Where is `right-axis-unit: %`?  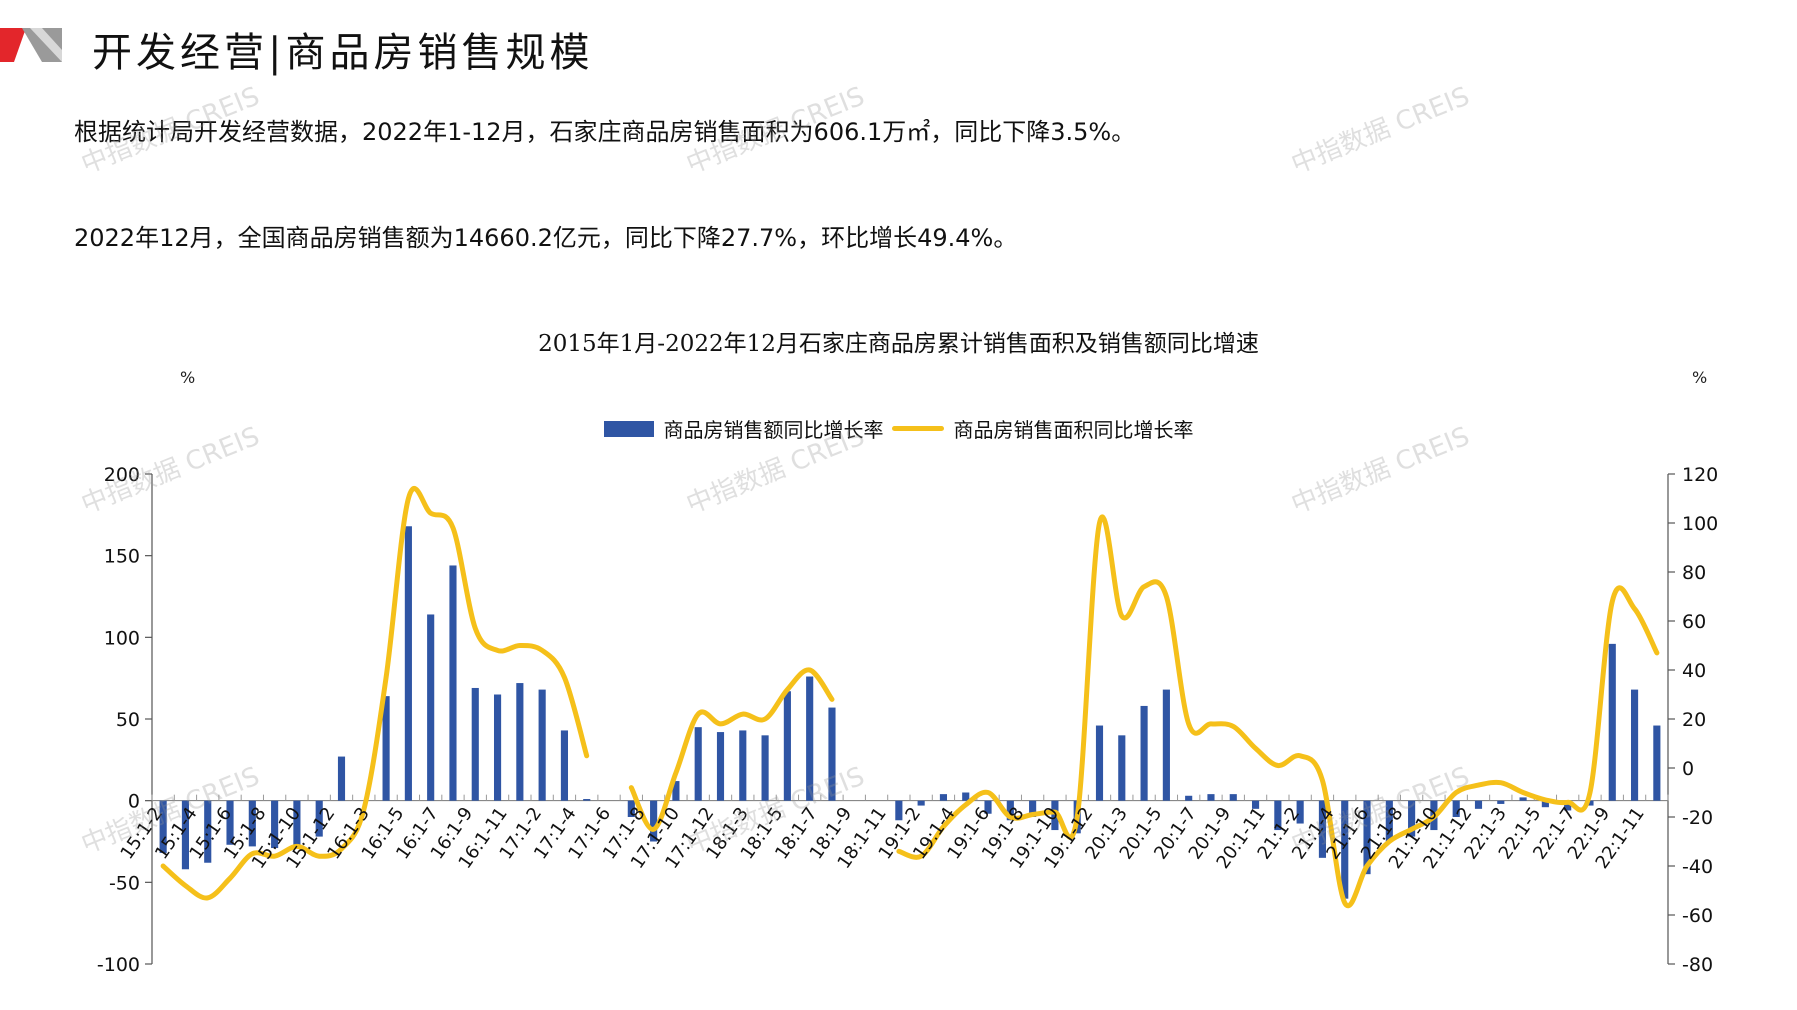 right-axis-unit: % is located at coordinates (1700, 377).